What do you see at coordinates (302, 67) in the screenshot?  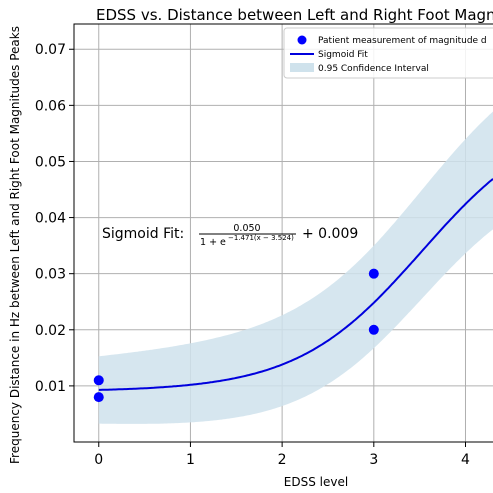 I see `legend-marker-band` at bounding box center [302, 67].